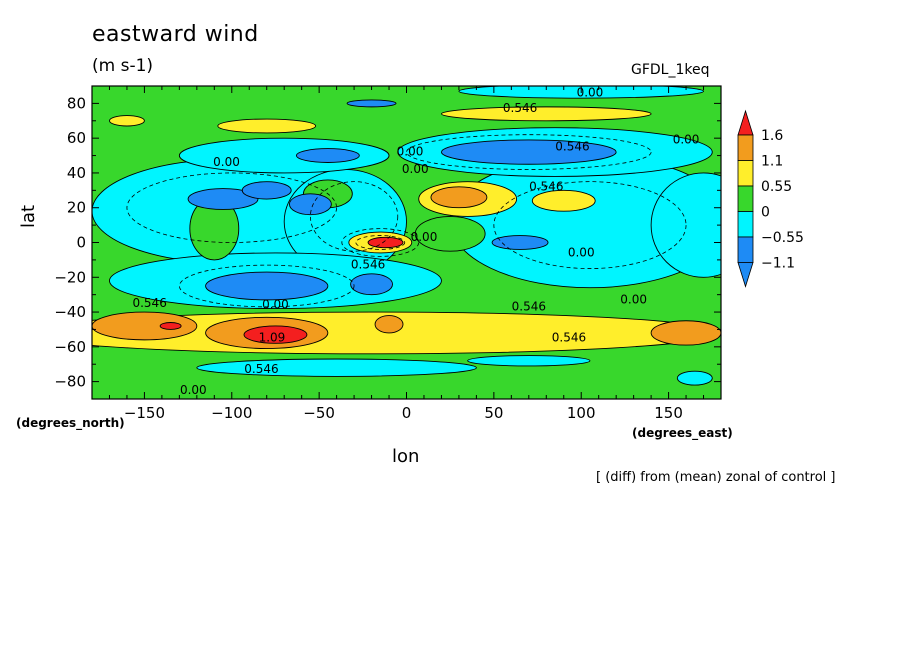 The width and height of the screenshot is (904, 654). I want to click on x-tick-label: 0, so click(407, 413).